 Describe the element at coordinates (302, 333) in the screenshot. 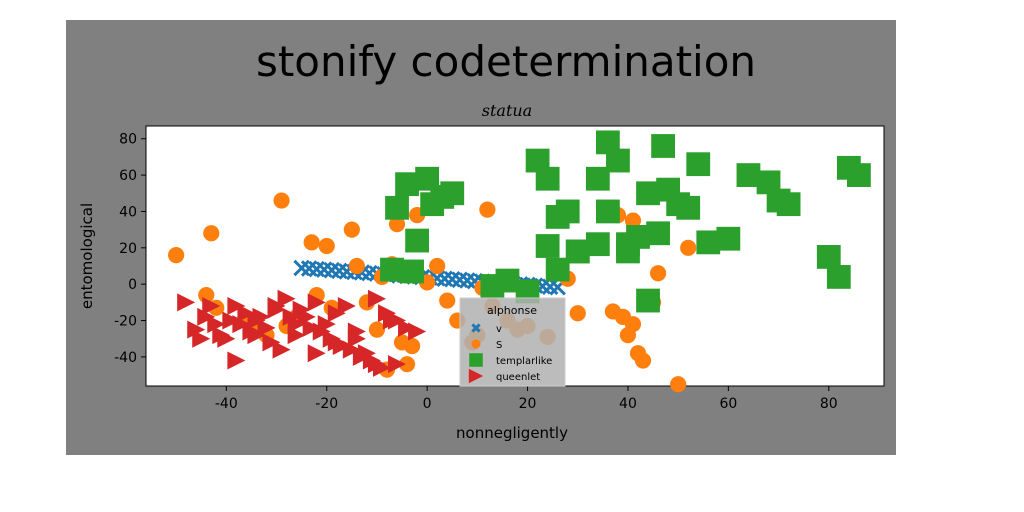

I see `series-queenlet` at that location.